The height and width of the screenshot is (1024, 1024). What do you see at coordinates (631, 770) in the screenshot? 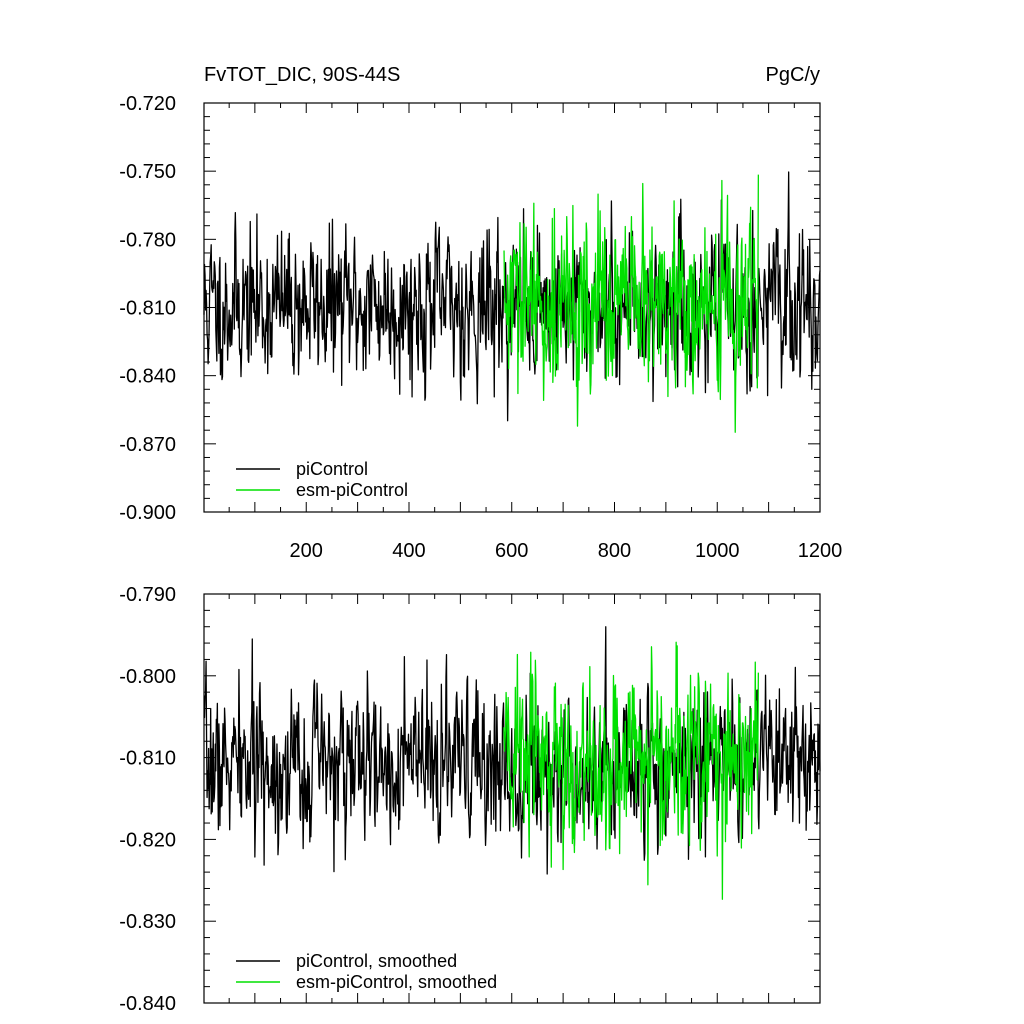
I see `bottom-series-line-esm-picontrol` at bounding box center [631, 770].